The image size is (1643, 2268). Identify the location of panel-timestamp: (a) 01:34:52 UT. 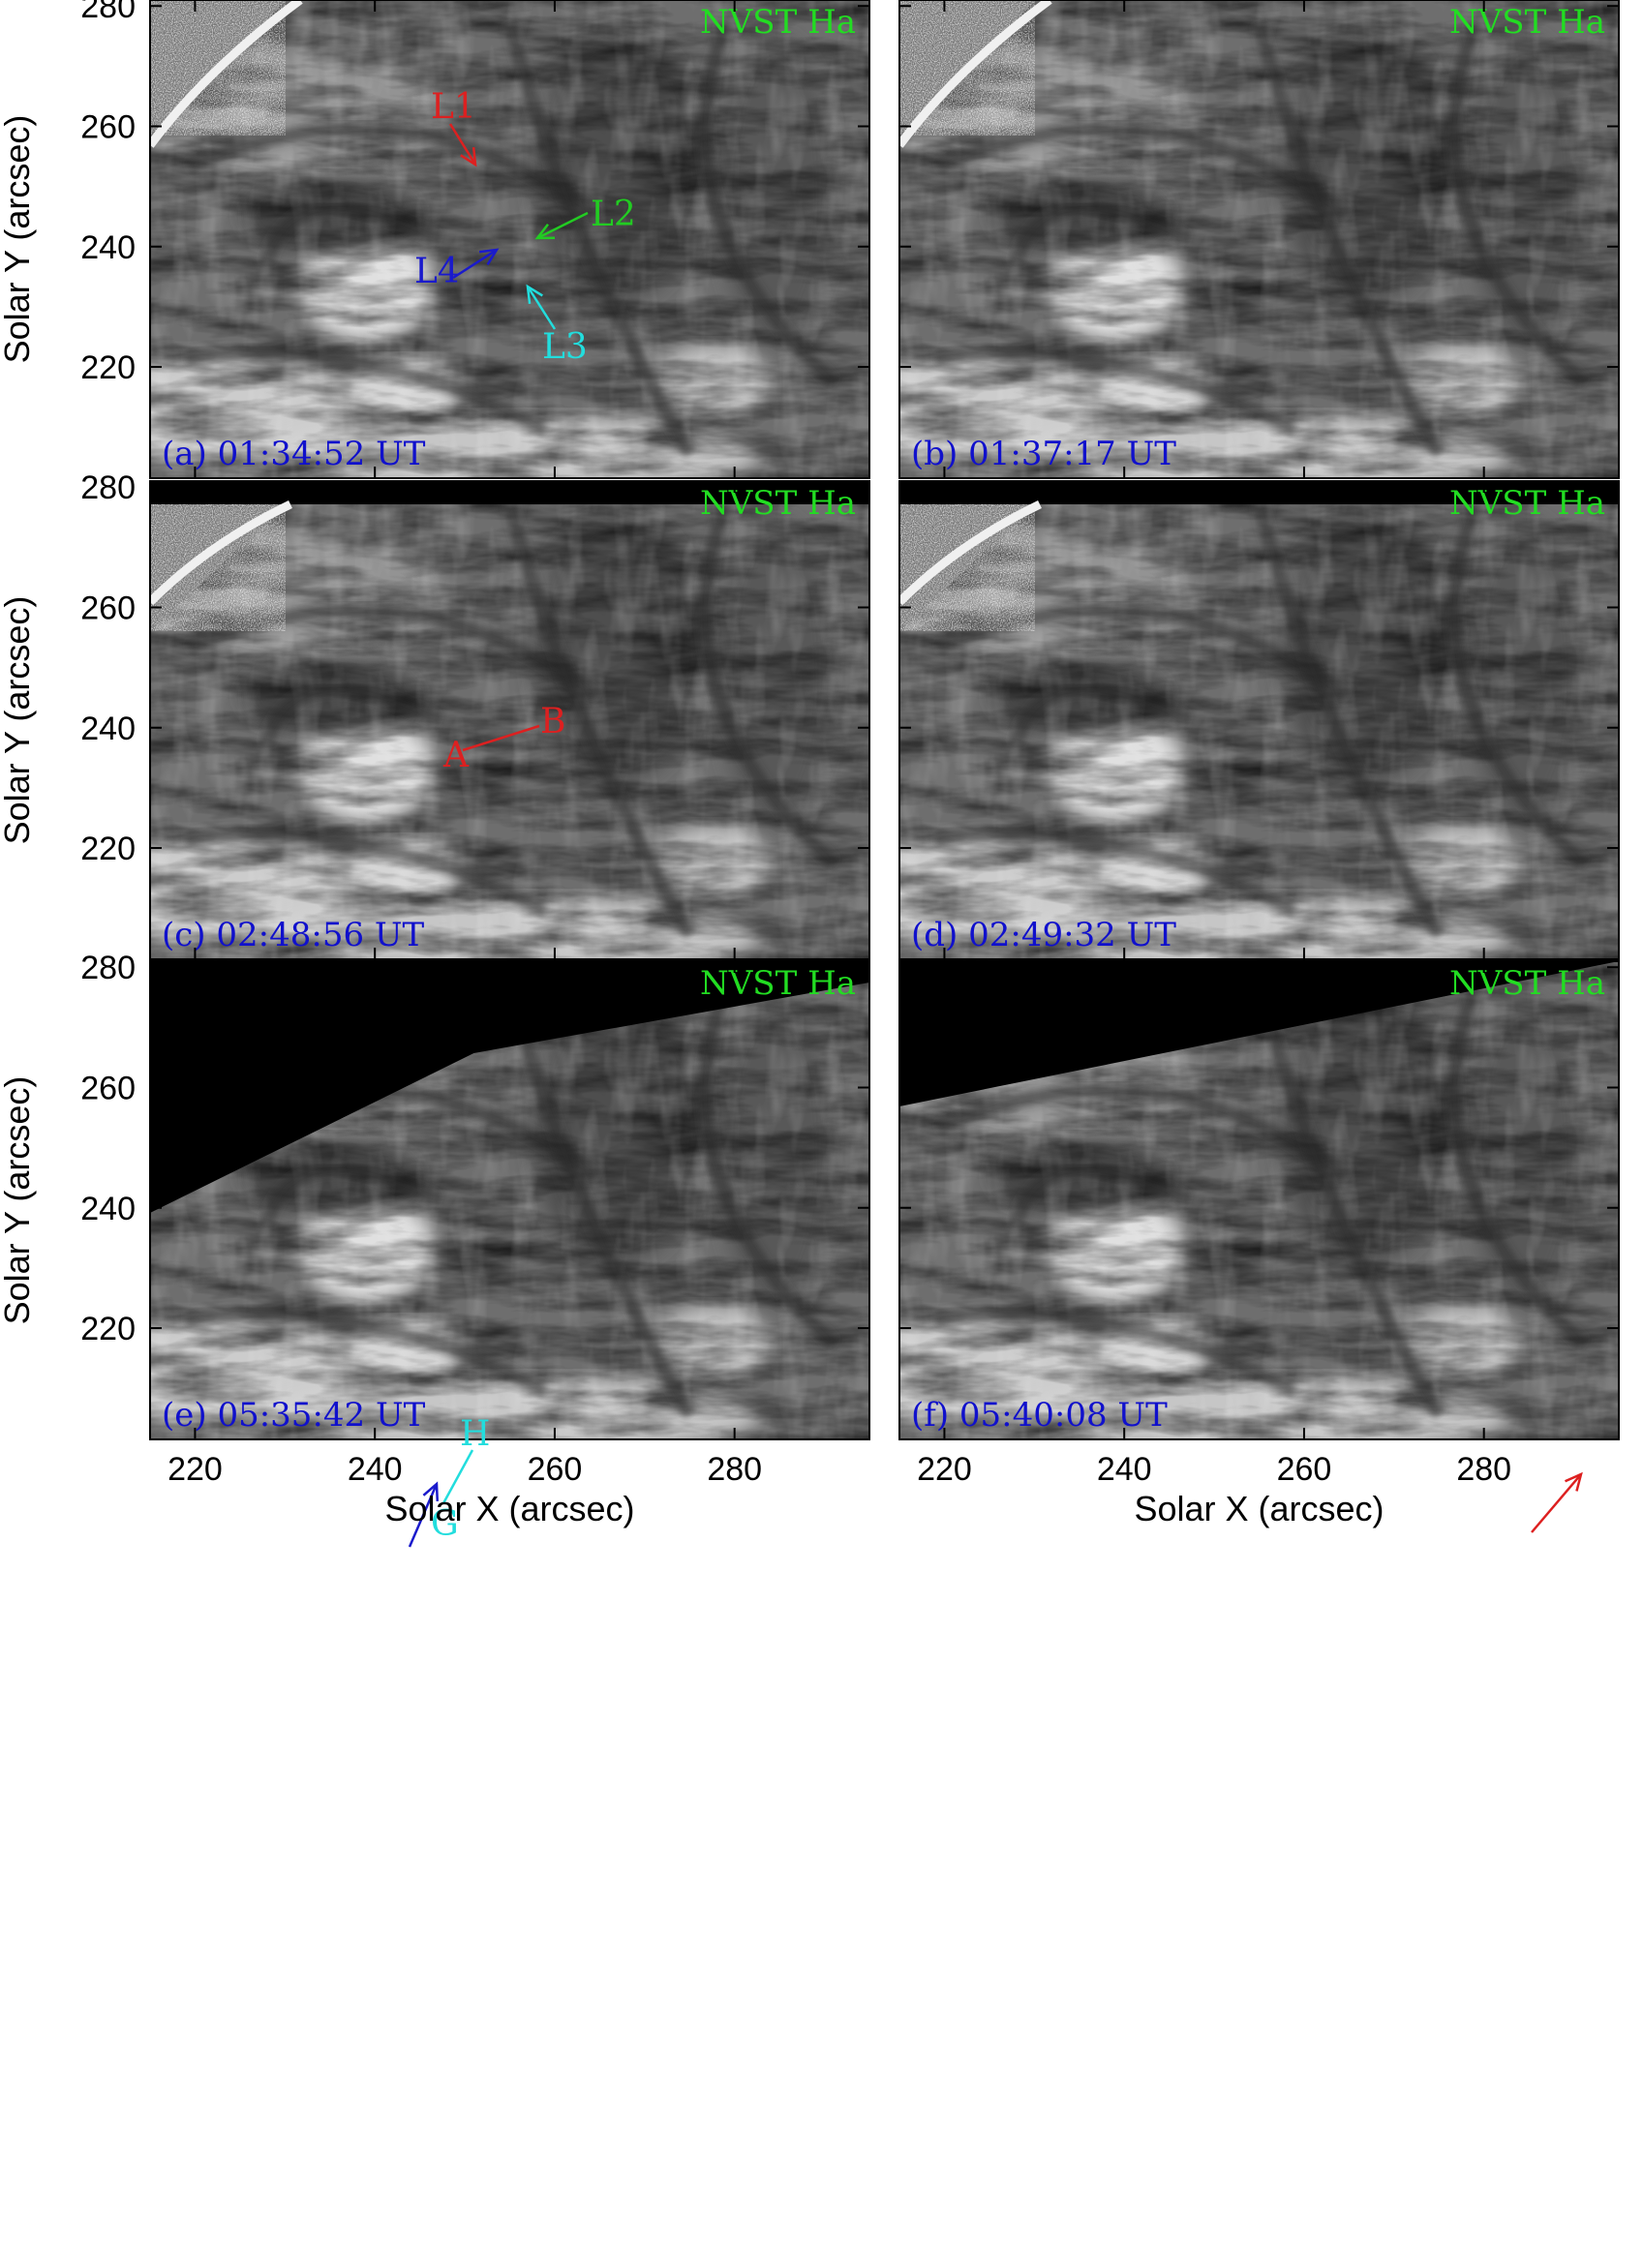
(294, 454).